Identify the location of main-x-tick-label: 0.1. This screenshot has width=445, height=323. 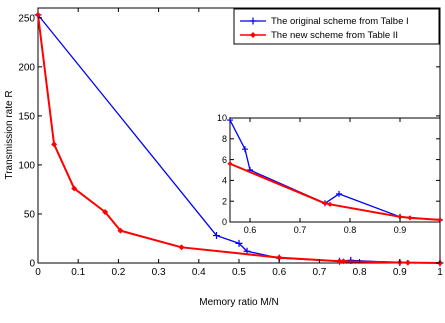
(78, 272).